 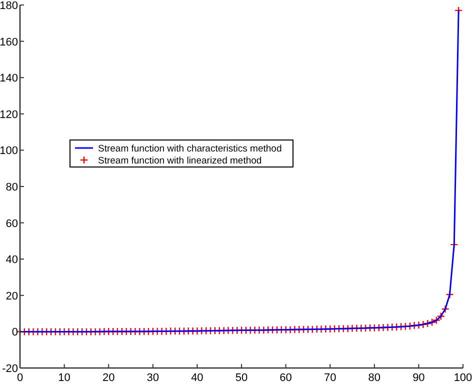 What do you see at coordinates (12, 260) in the screenshot?
I see `y-tick-label: 40` at bounding box center [12, 260].